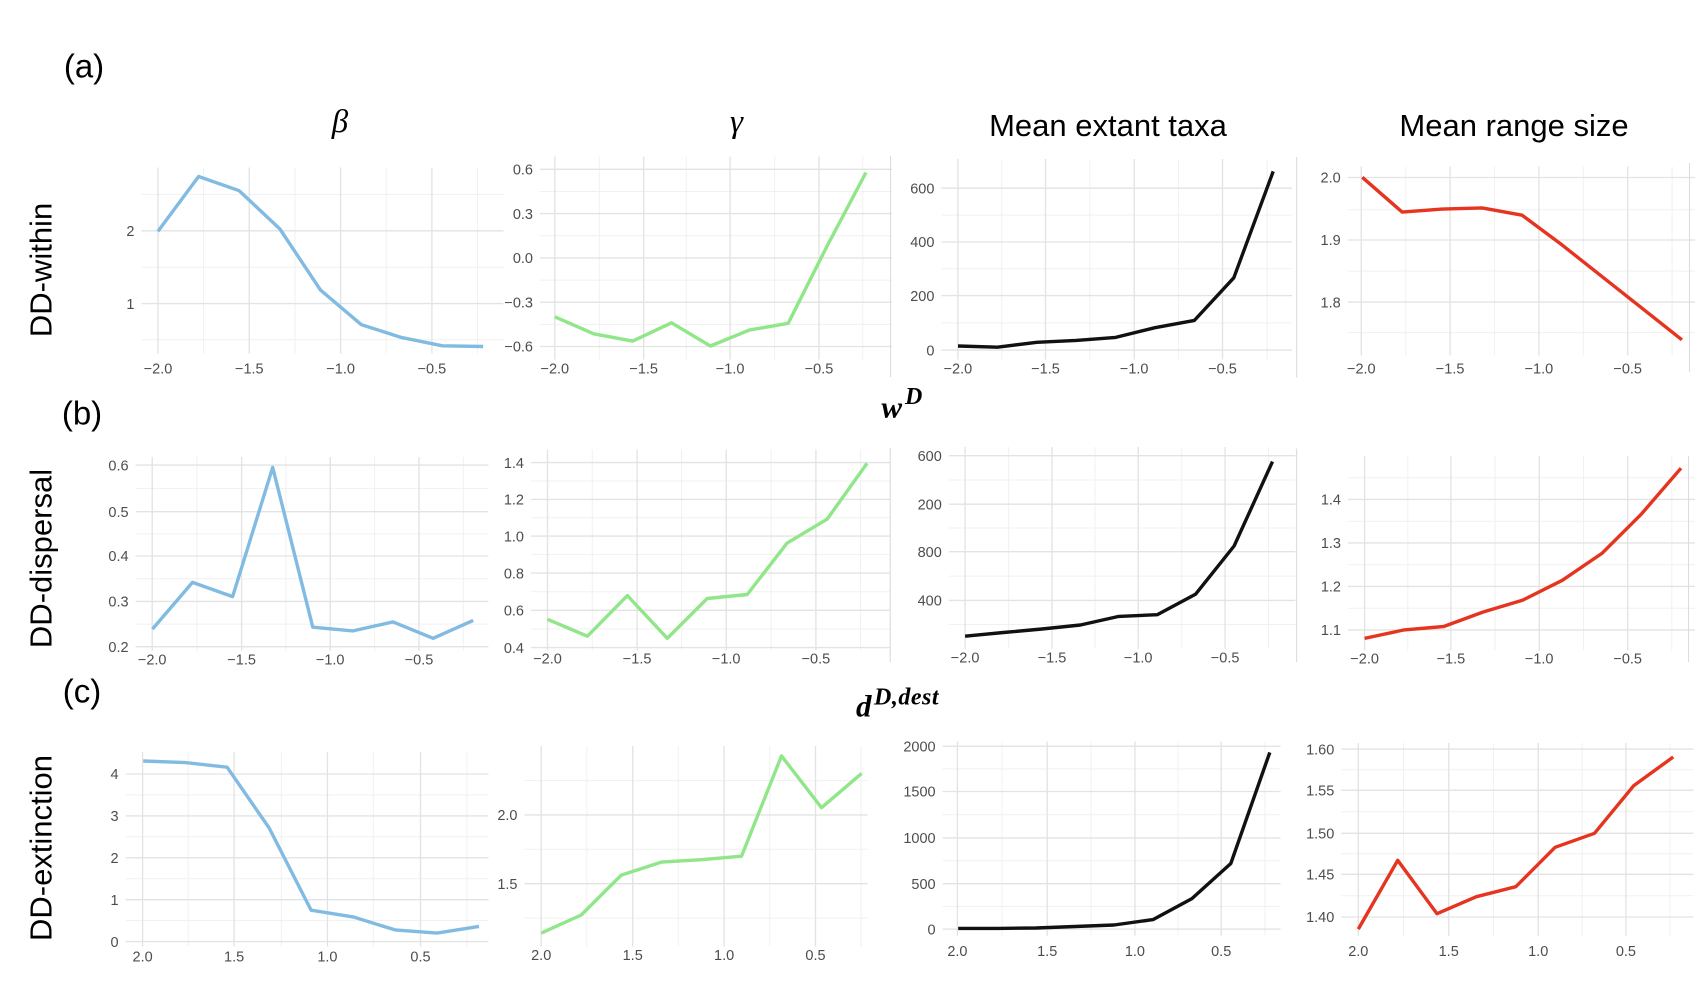  What do you see at coordinates (84, 66) in the screenshot?
I see `svg-text: (a)` at bounding box center [84, 66].